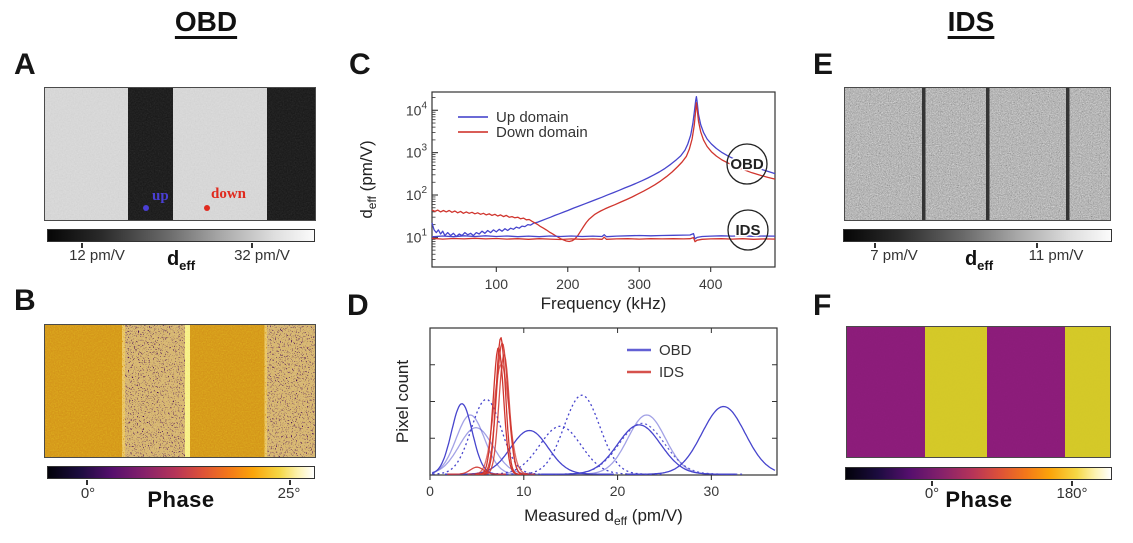 This screenshot has width=1133, height=543. Describe the element at coordinates (417, 152) in the screenshot. I see `y-tick-label: 10³` at that location.